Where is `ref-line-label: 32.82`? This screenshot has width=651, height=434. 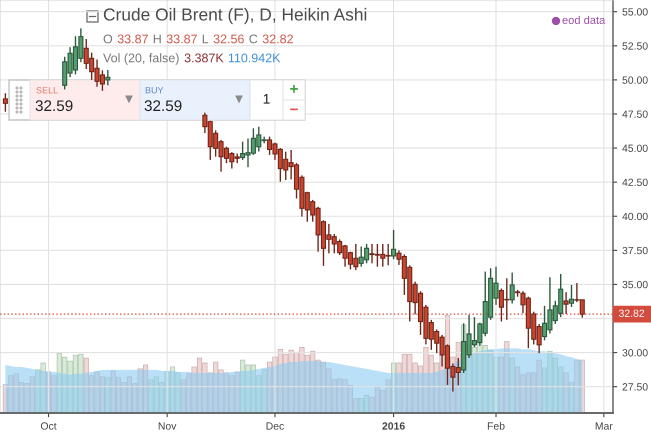 ref-line-label: 32.82 is located at coordinates (631, 313).